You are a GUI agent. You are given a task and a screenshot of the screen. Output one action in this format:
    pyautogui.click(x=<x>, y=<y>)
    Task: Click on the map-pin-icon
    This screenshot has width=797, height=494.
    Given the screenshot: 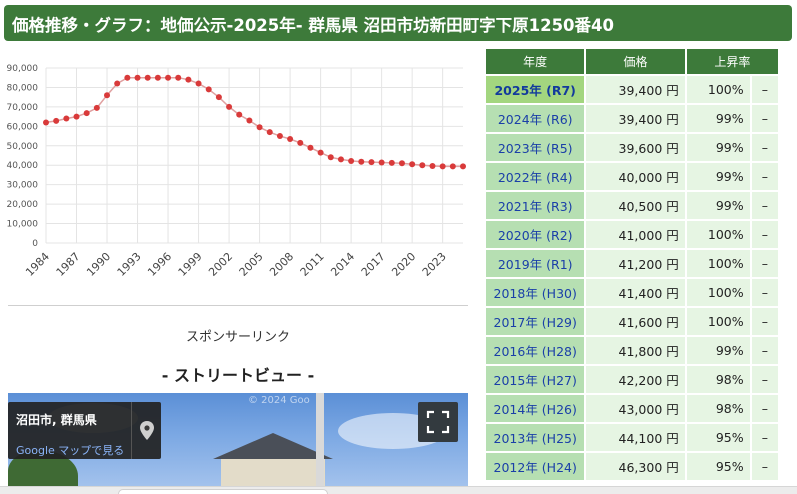 What is the action you would take?
    pyautogui.click(x=147, y=431)
    